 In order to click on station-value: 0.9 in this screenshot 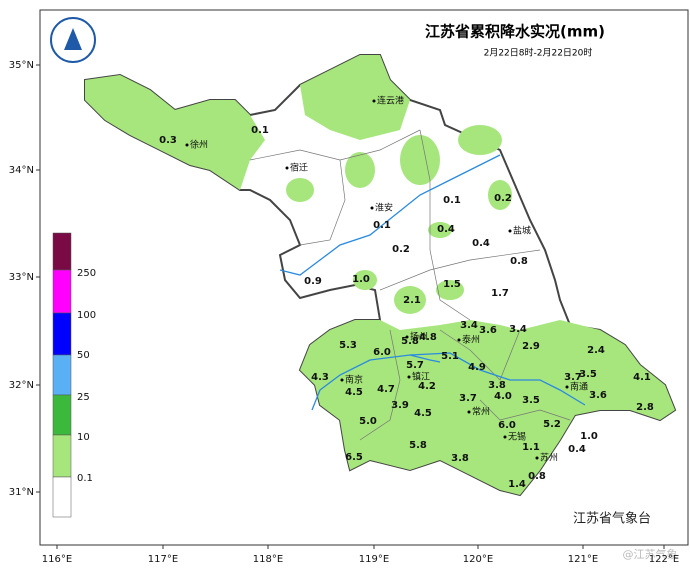, I will do `click(313, 281)`.